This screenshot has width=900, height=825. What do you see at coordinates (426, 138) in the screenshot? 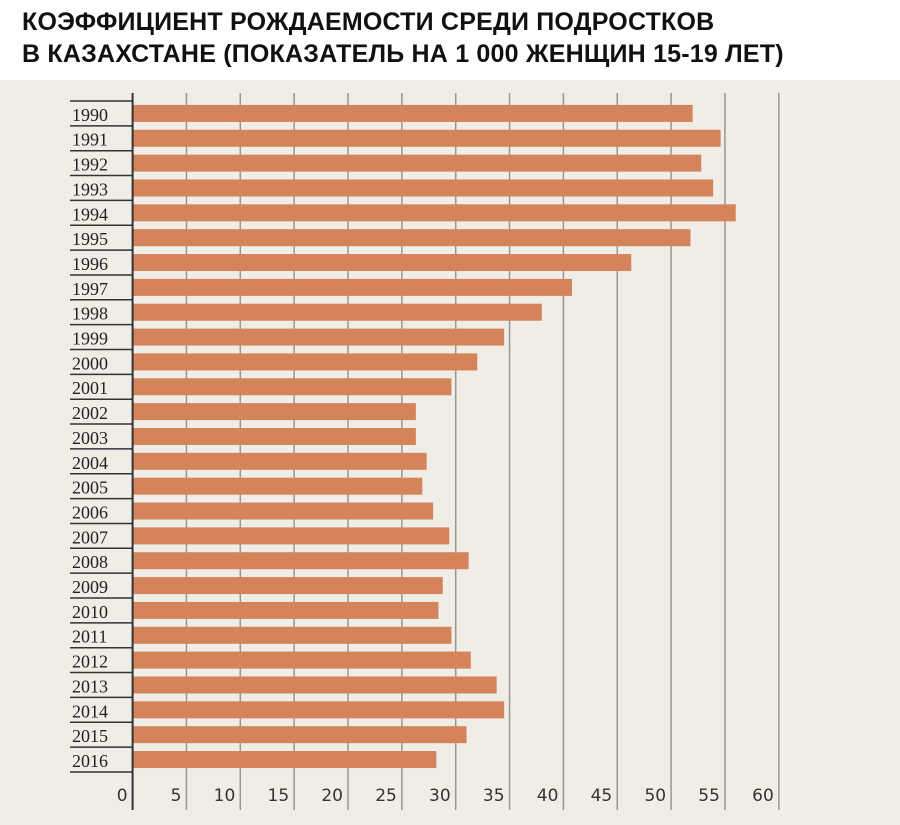
I see `bar-1991` at bounding box center [426, 138].